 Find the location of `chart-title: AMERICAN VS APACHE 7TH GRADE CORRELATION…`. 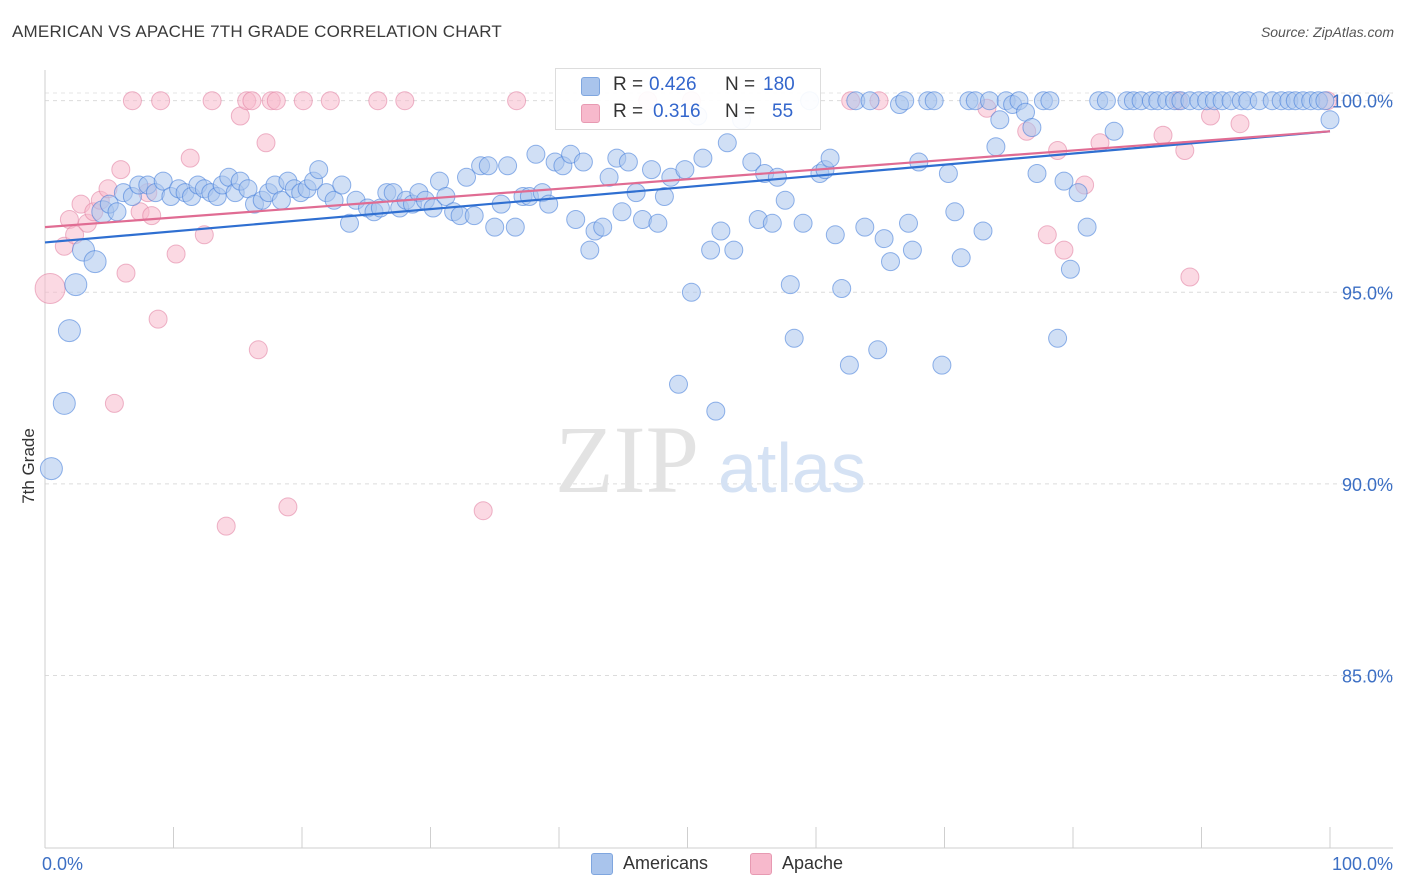

chart-title: AMERICAN VS APACHE 7TH GRADE CORRELATION… is located at coordinates (257, 31).